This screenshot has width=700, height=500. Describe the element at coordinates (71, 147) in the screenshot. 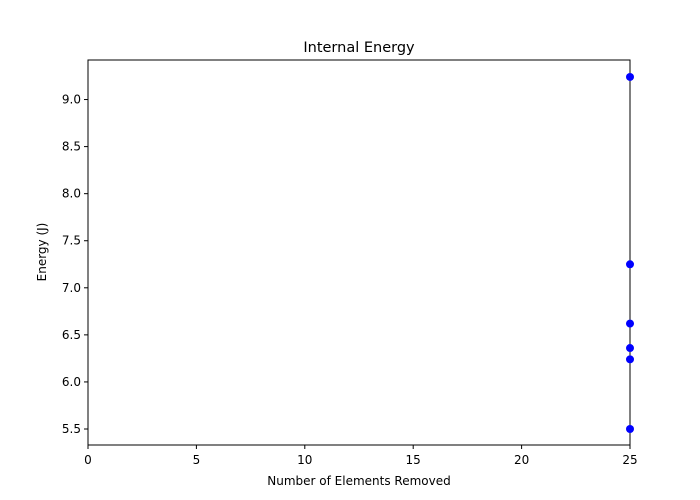

I see `y-tick-label: 8.5` at that location.